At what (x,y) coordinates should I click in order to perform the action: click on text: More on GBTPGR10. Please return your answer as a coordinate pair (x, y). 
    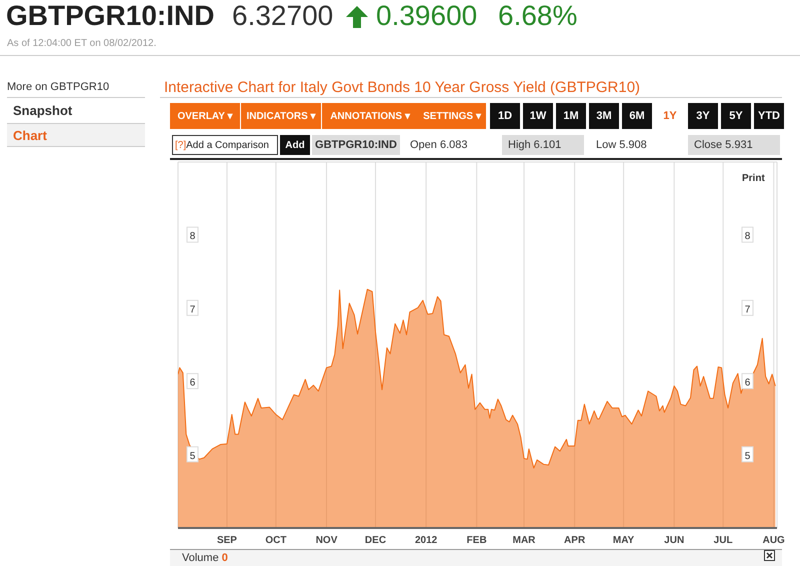
    Looking at the image, I should click on (58, 87).